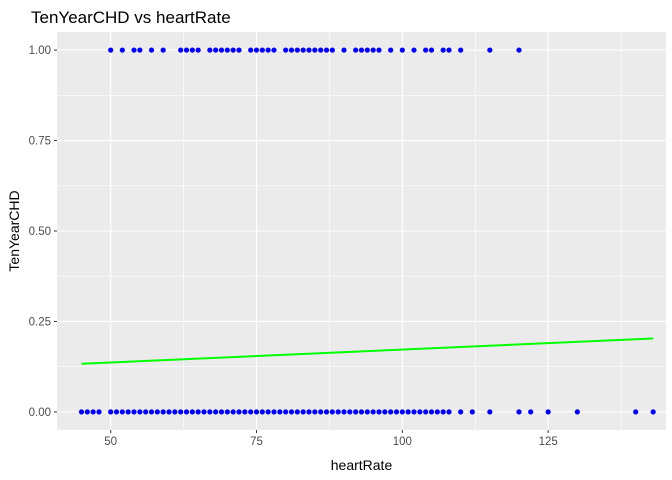  Describe the element at coordinates (367, 351) in the screenshot. I see `fit-line` at that location.